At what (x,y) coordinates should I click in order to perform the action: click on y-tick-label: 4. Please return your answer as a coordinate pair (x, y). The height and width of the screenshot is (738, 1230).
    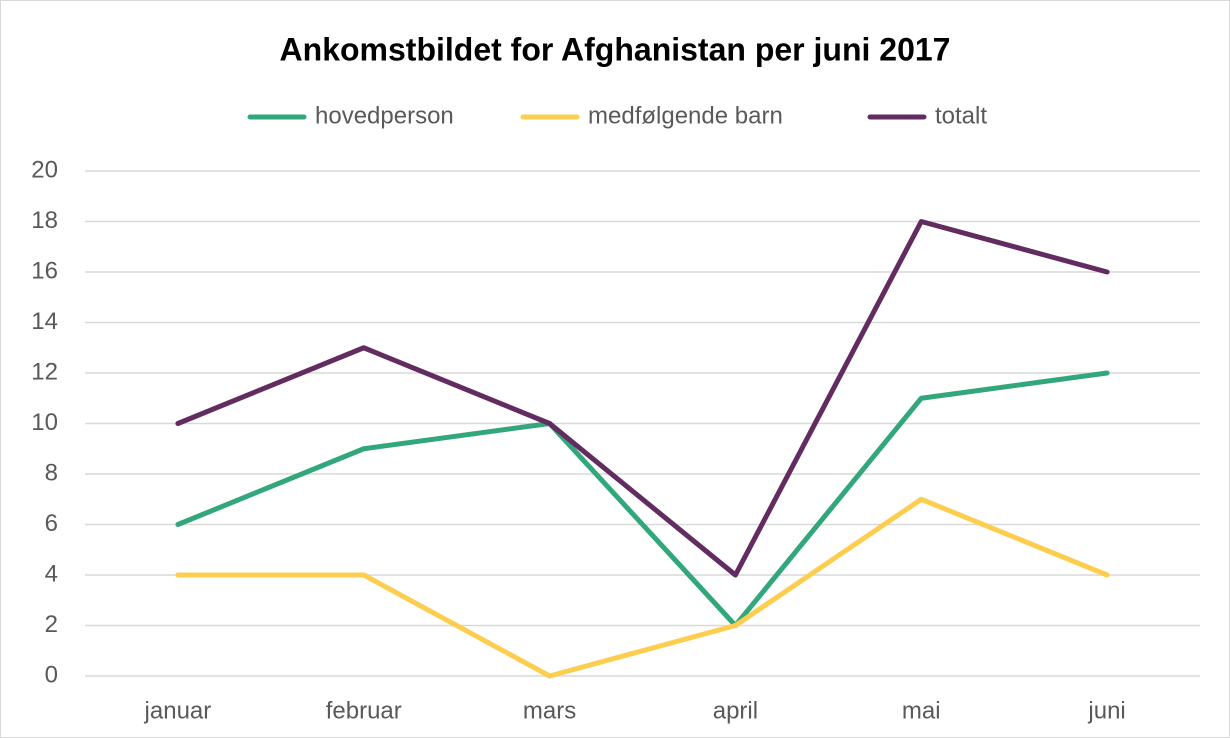
    Looking at the image, I should click on (51, 573).